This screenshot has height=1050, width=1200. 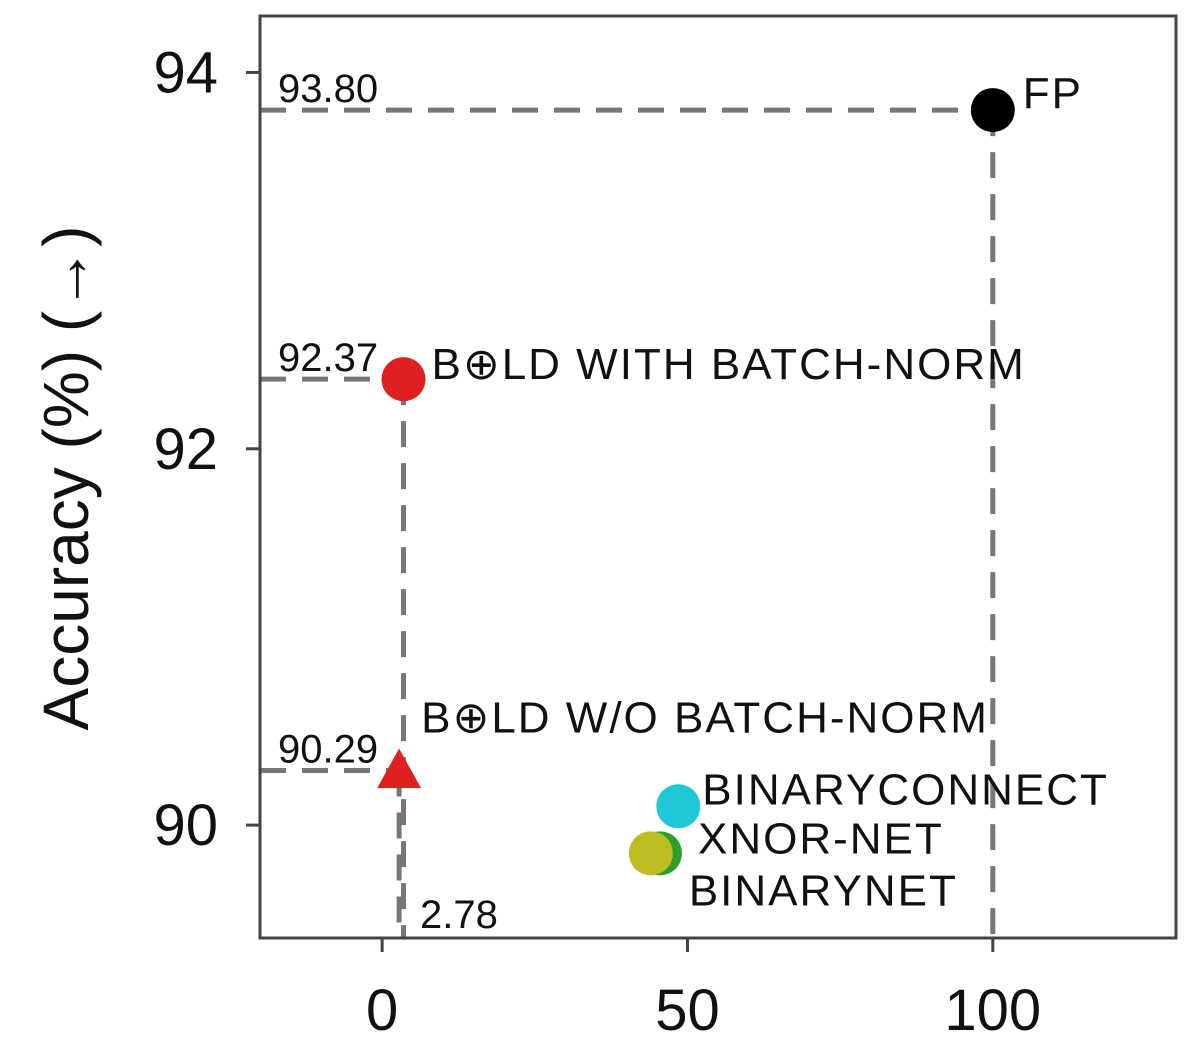 What do you see at coordinates (328, 358) in the screenshot?
I see `value-annotation: 92.37` at bounding box center [328, 358].